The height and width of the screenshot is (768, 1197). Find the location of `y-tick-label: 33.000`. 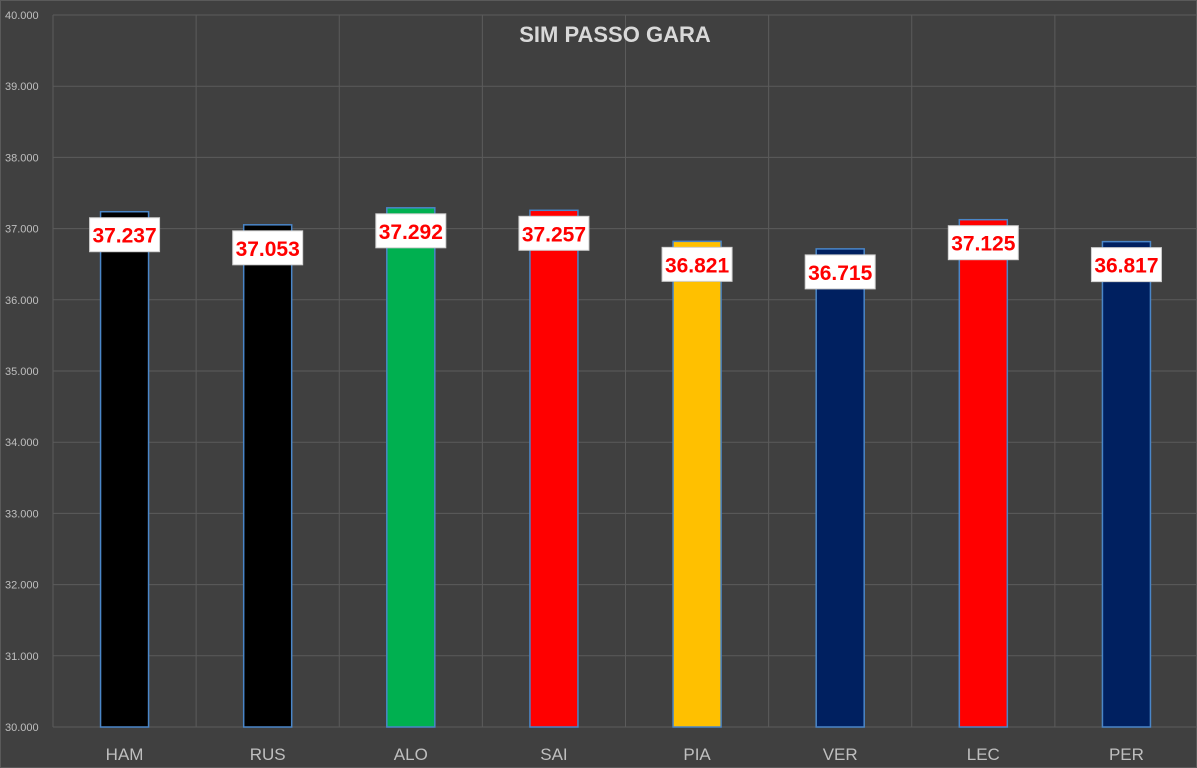

y-tick-label: 33.000 is located at coordinates (22, 514).